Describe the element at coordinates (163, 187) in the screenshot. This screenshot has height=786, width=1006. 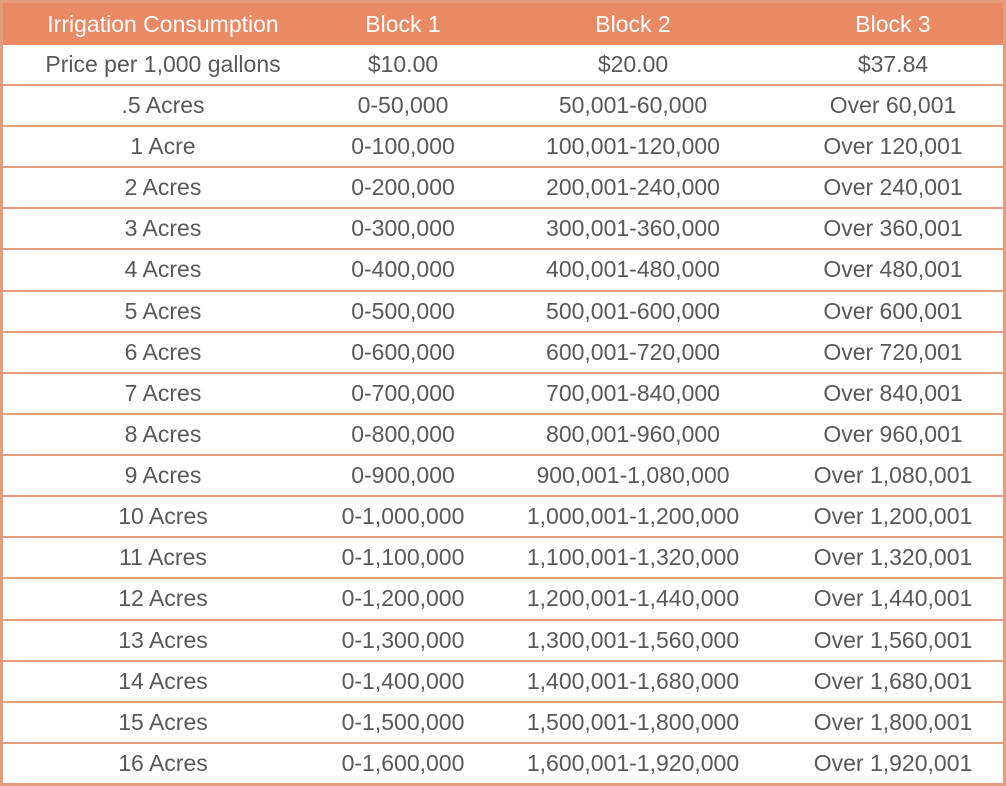
I see `row-label: 2 Acres` at that location.